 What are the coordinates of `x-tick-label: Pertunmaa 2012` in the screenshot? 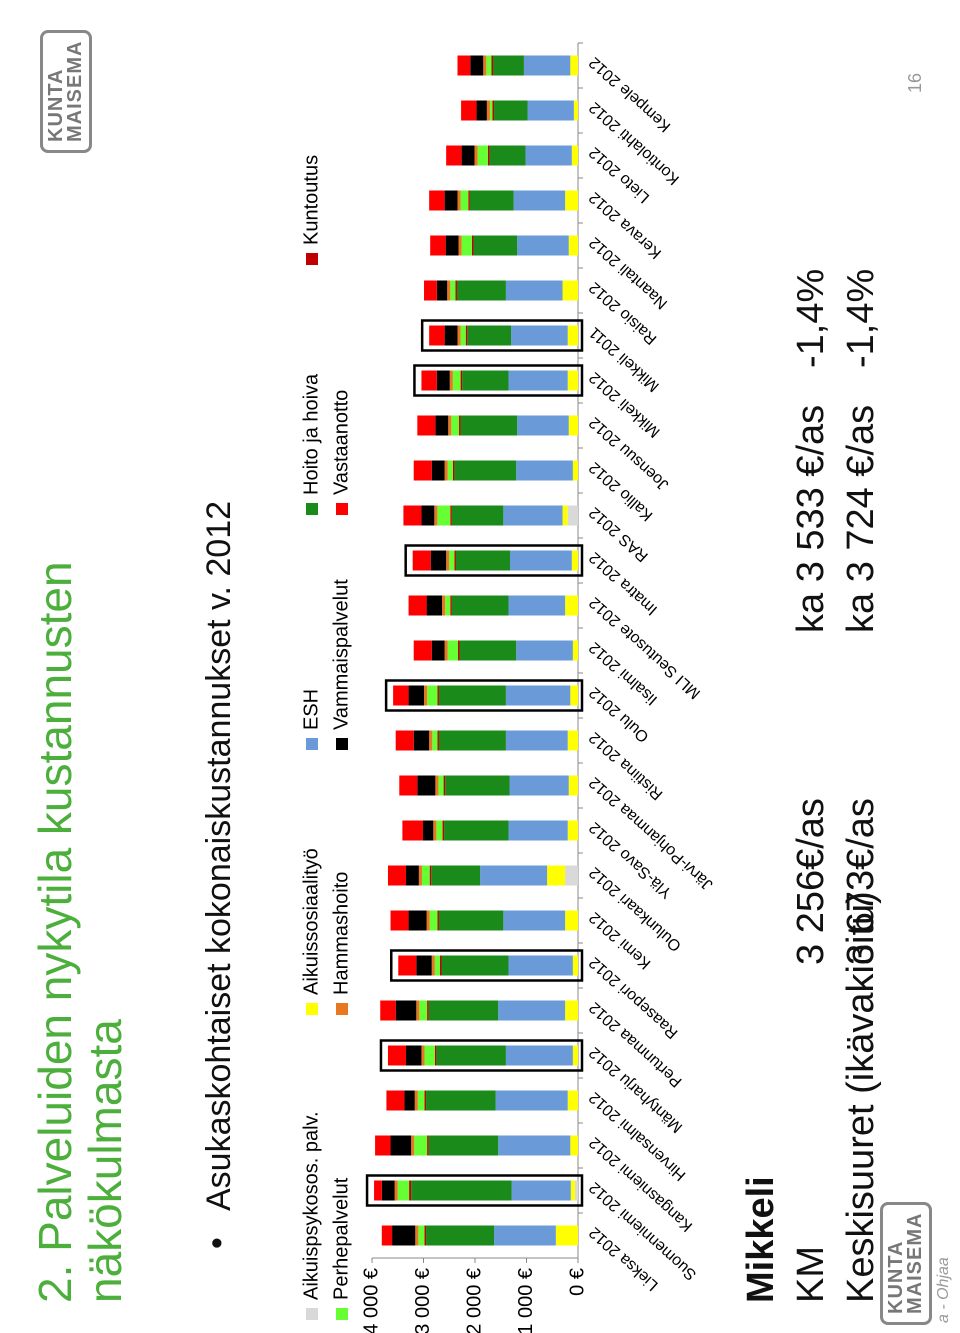 It's located at (635, 1044).